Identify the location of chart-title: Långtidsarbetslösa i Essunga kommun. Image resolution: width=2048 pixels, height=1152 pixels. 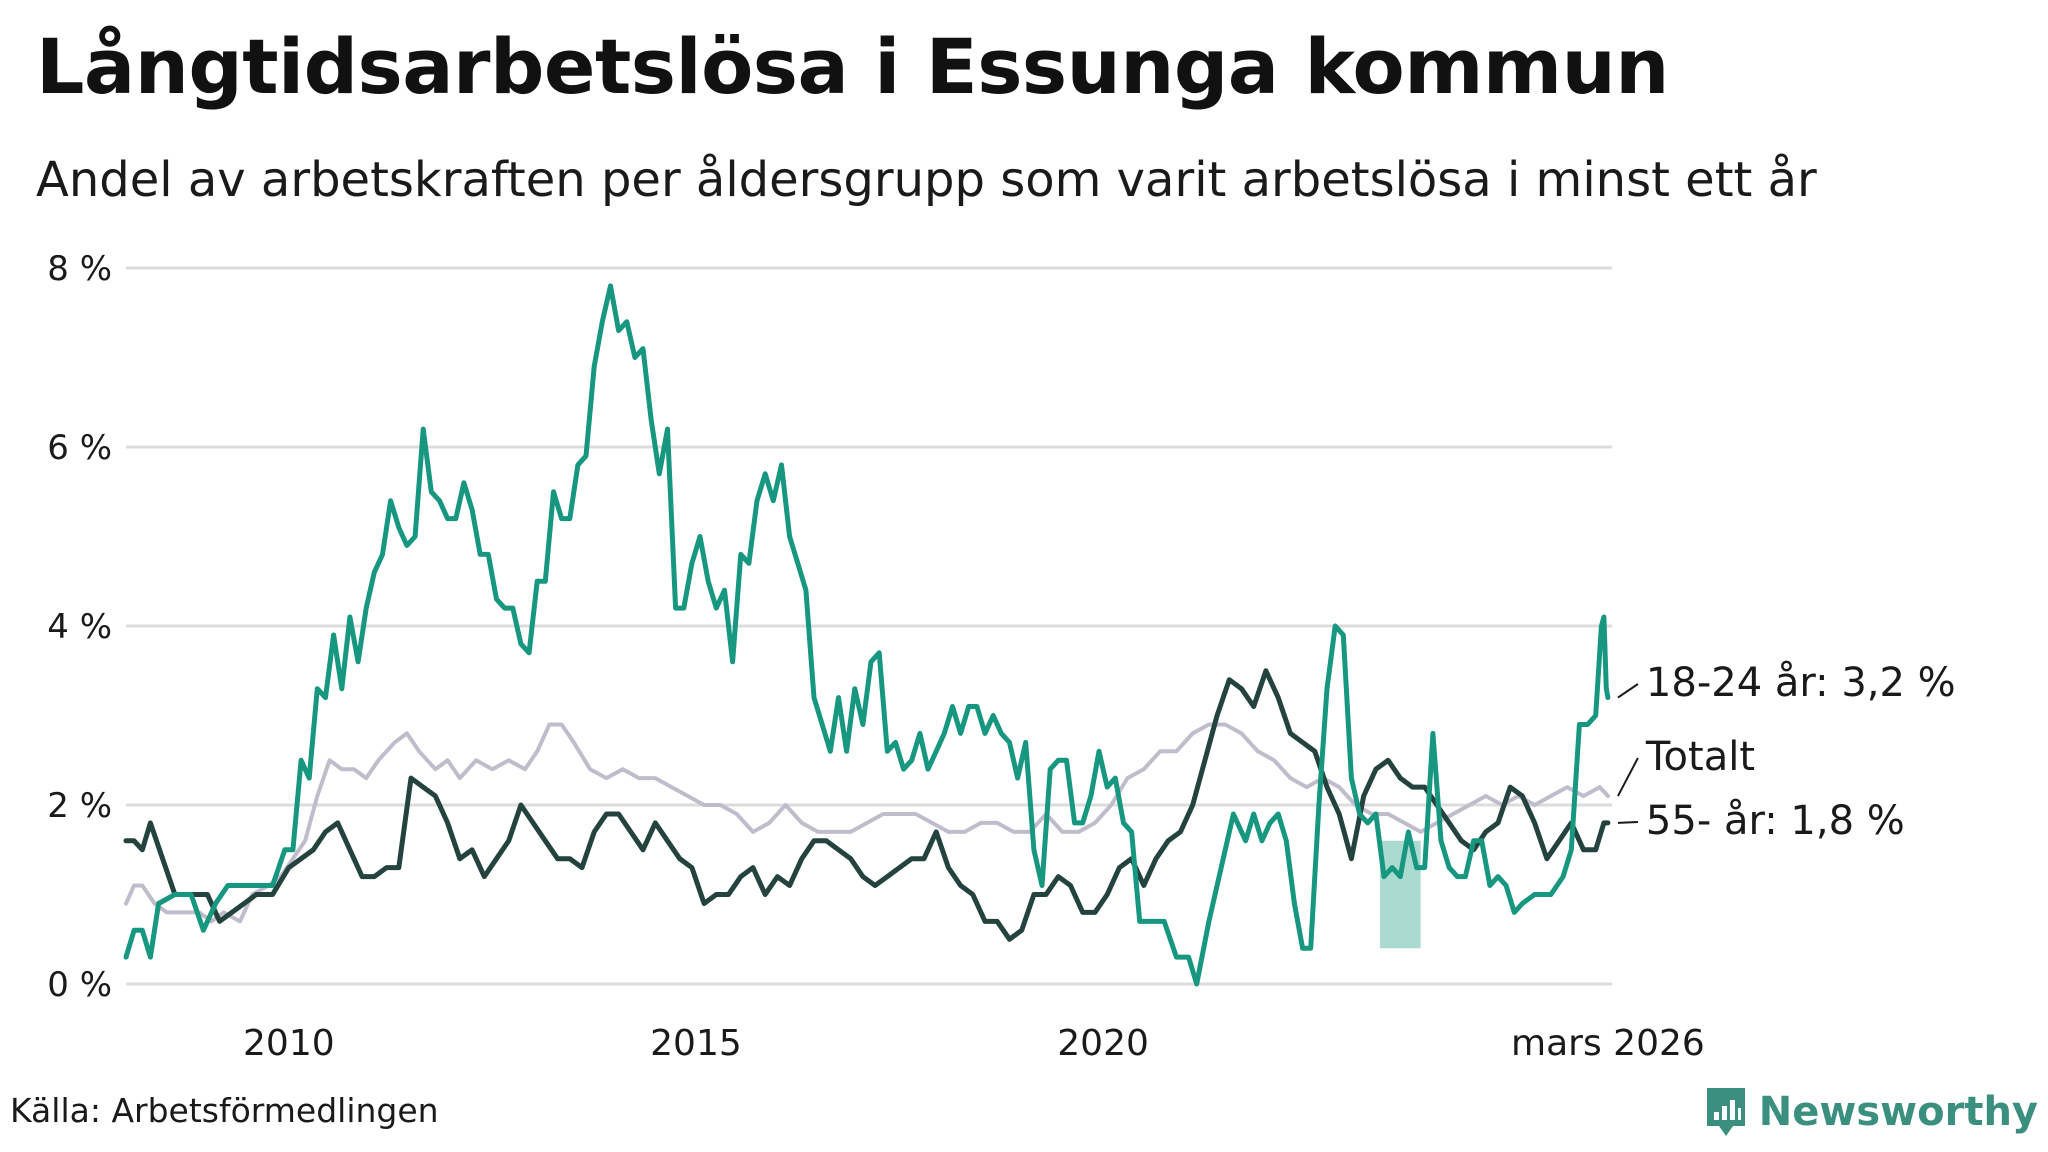
(852, 66).